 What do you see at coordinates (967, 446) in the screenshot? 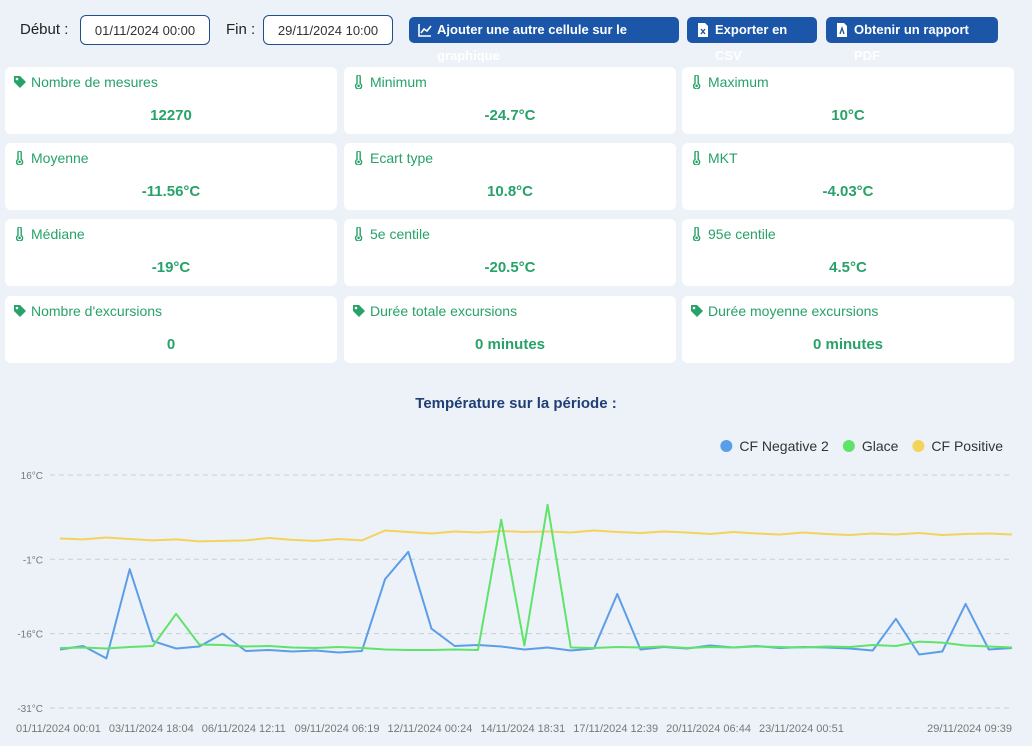
I see `legend-label: CF Positive` at bounding box center [967, 446].